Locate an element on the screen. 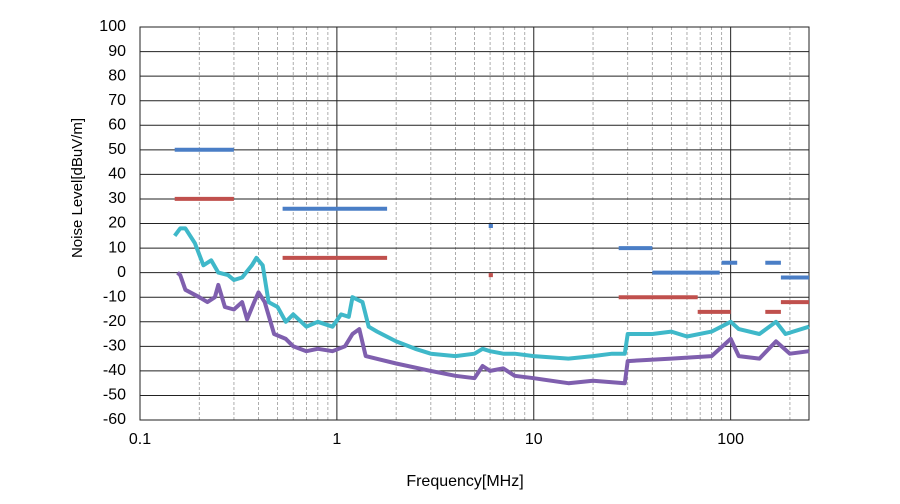 This screenshot has height=504, width=900. y-tick-label: 0 is located at coordinates (121, 272).